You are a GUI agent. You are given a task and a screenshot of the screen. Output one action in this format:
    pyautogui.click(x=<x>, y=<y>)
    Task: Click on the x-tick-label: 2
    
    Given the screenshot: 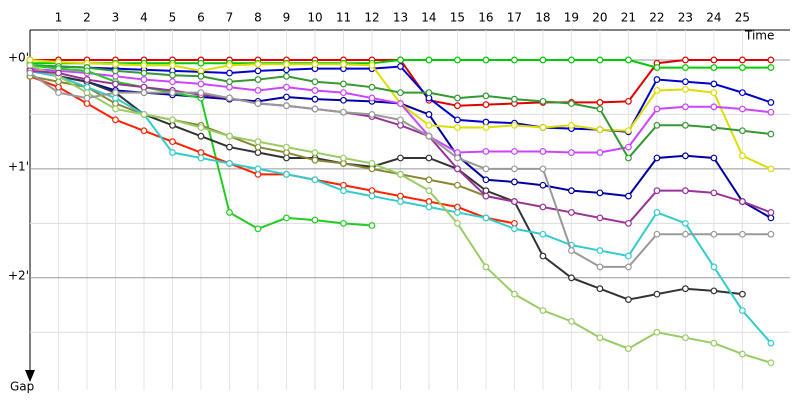 What is the action you would take?
    pyautogui.click(x=87, y=18)
    